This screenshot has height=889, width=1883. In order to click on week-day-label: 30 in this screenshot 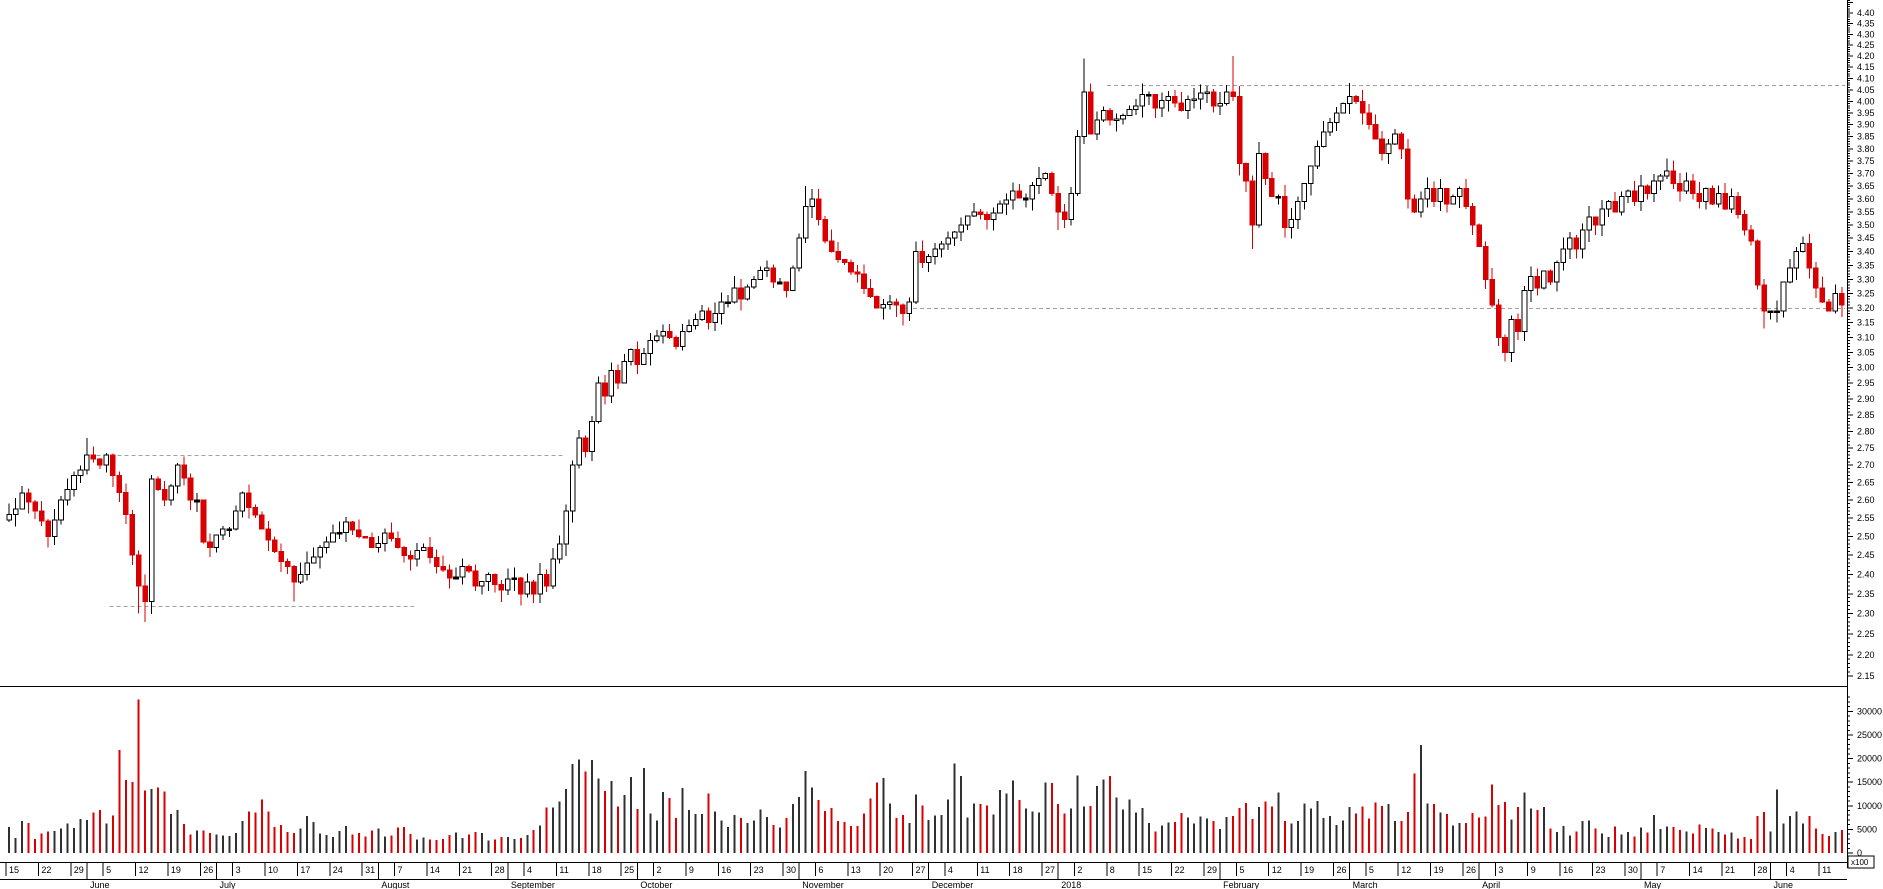, I will do `click(791, 870)`.